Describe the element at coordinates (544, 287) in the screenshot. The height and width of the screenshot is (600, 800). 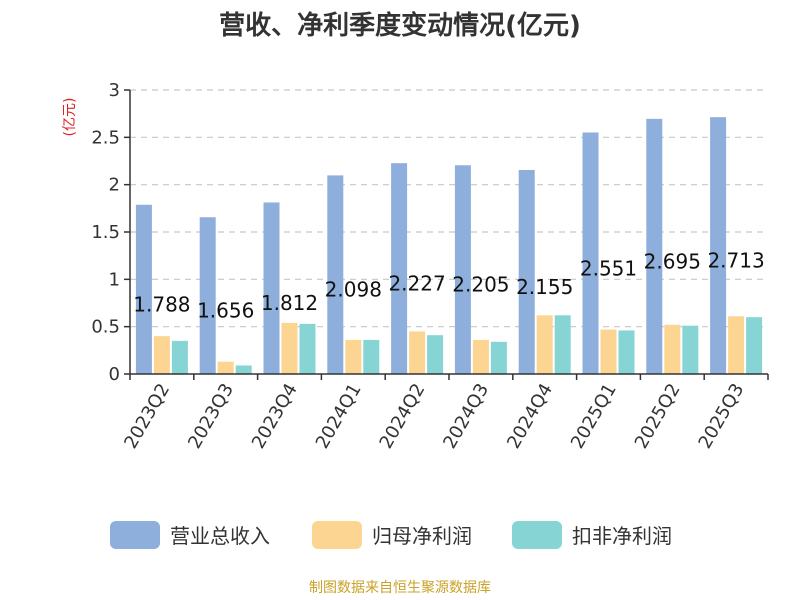
I see `data-label: 2.155` at that location.